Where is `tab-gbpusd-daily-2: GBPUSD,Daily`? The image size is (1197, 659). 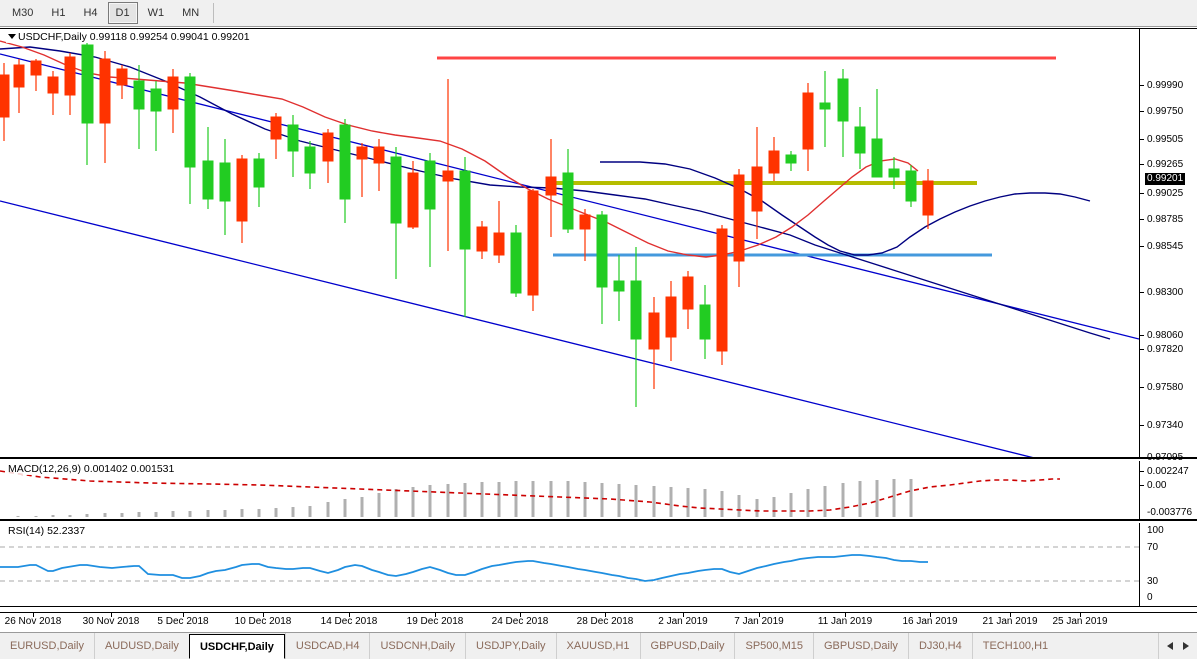 tab-gbpusd-daily-2: GBPUSD,Daily is located at coordinates (860, 646).